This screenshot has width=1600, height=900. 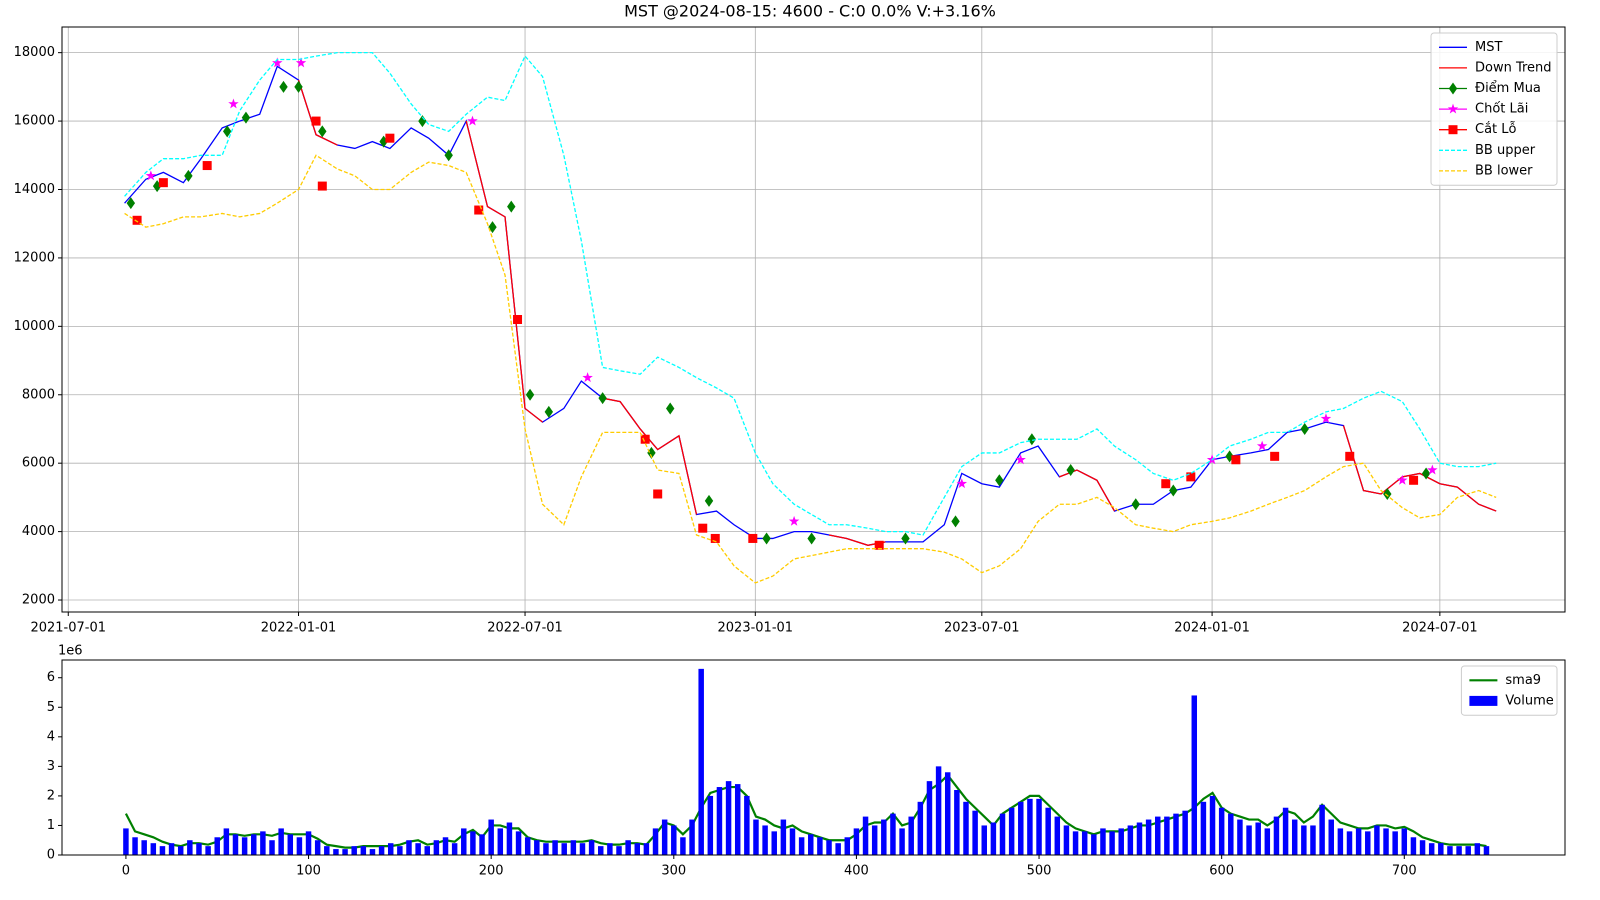 What do you see at coordinates (38, 463) in the screenshot?
I see `y-tick-label: 6000` at bounding box center [38, 463].